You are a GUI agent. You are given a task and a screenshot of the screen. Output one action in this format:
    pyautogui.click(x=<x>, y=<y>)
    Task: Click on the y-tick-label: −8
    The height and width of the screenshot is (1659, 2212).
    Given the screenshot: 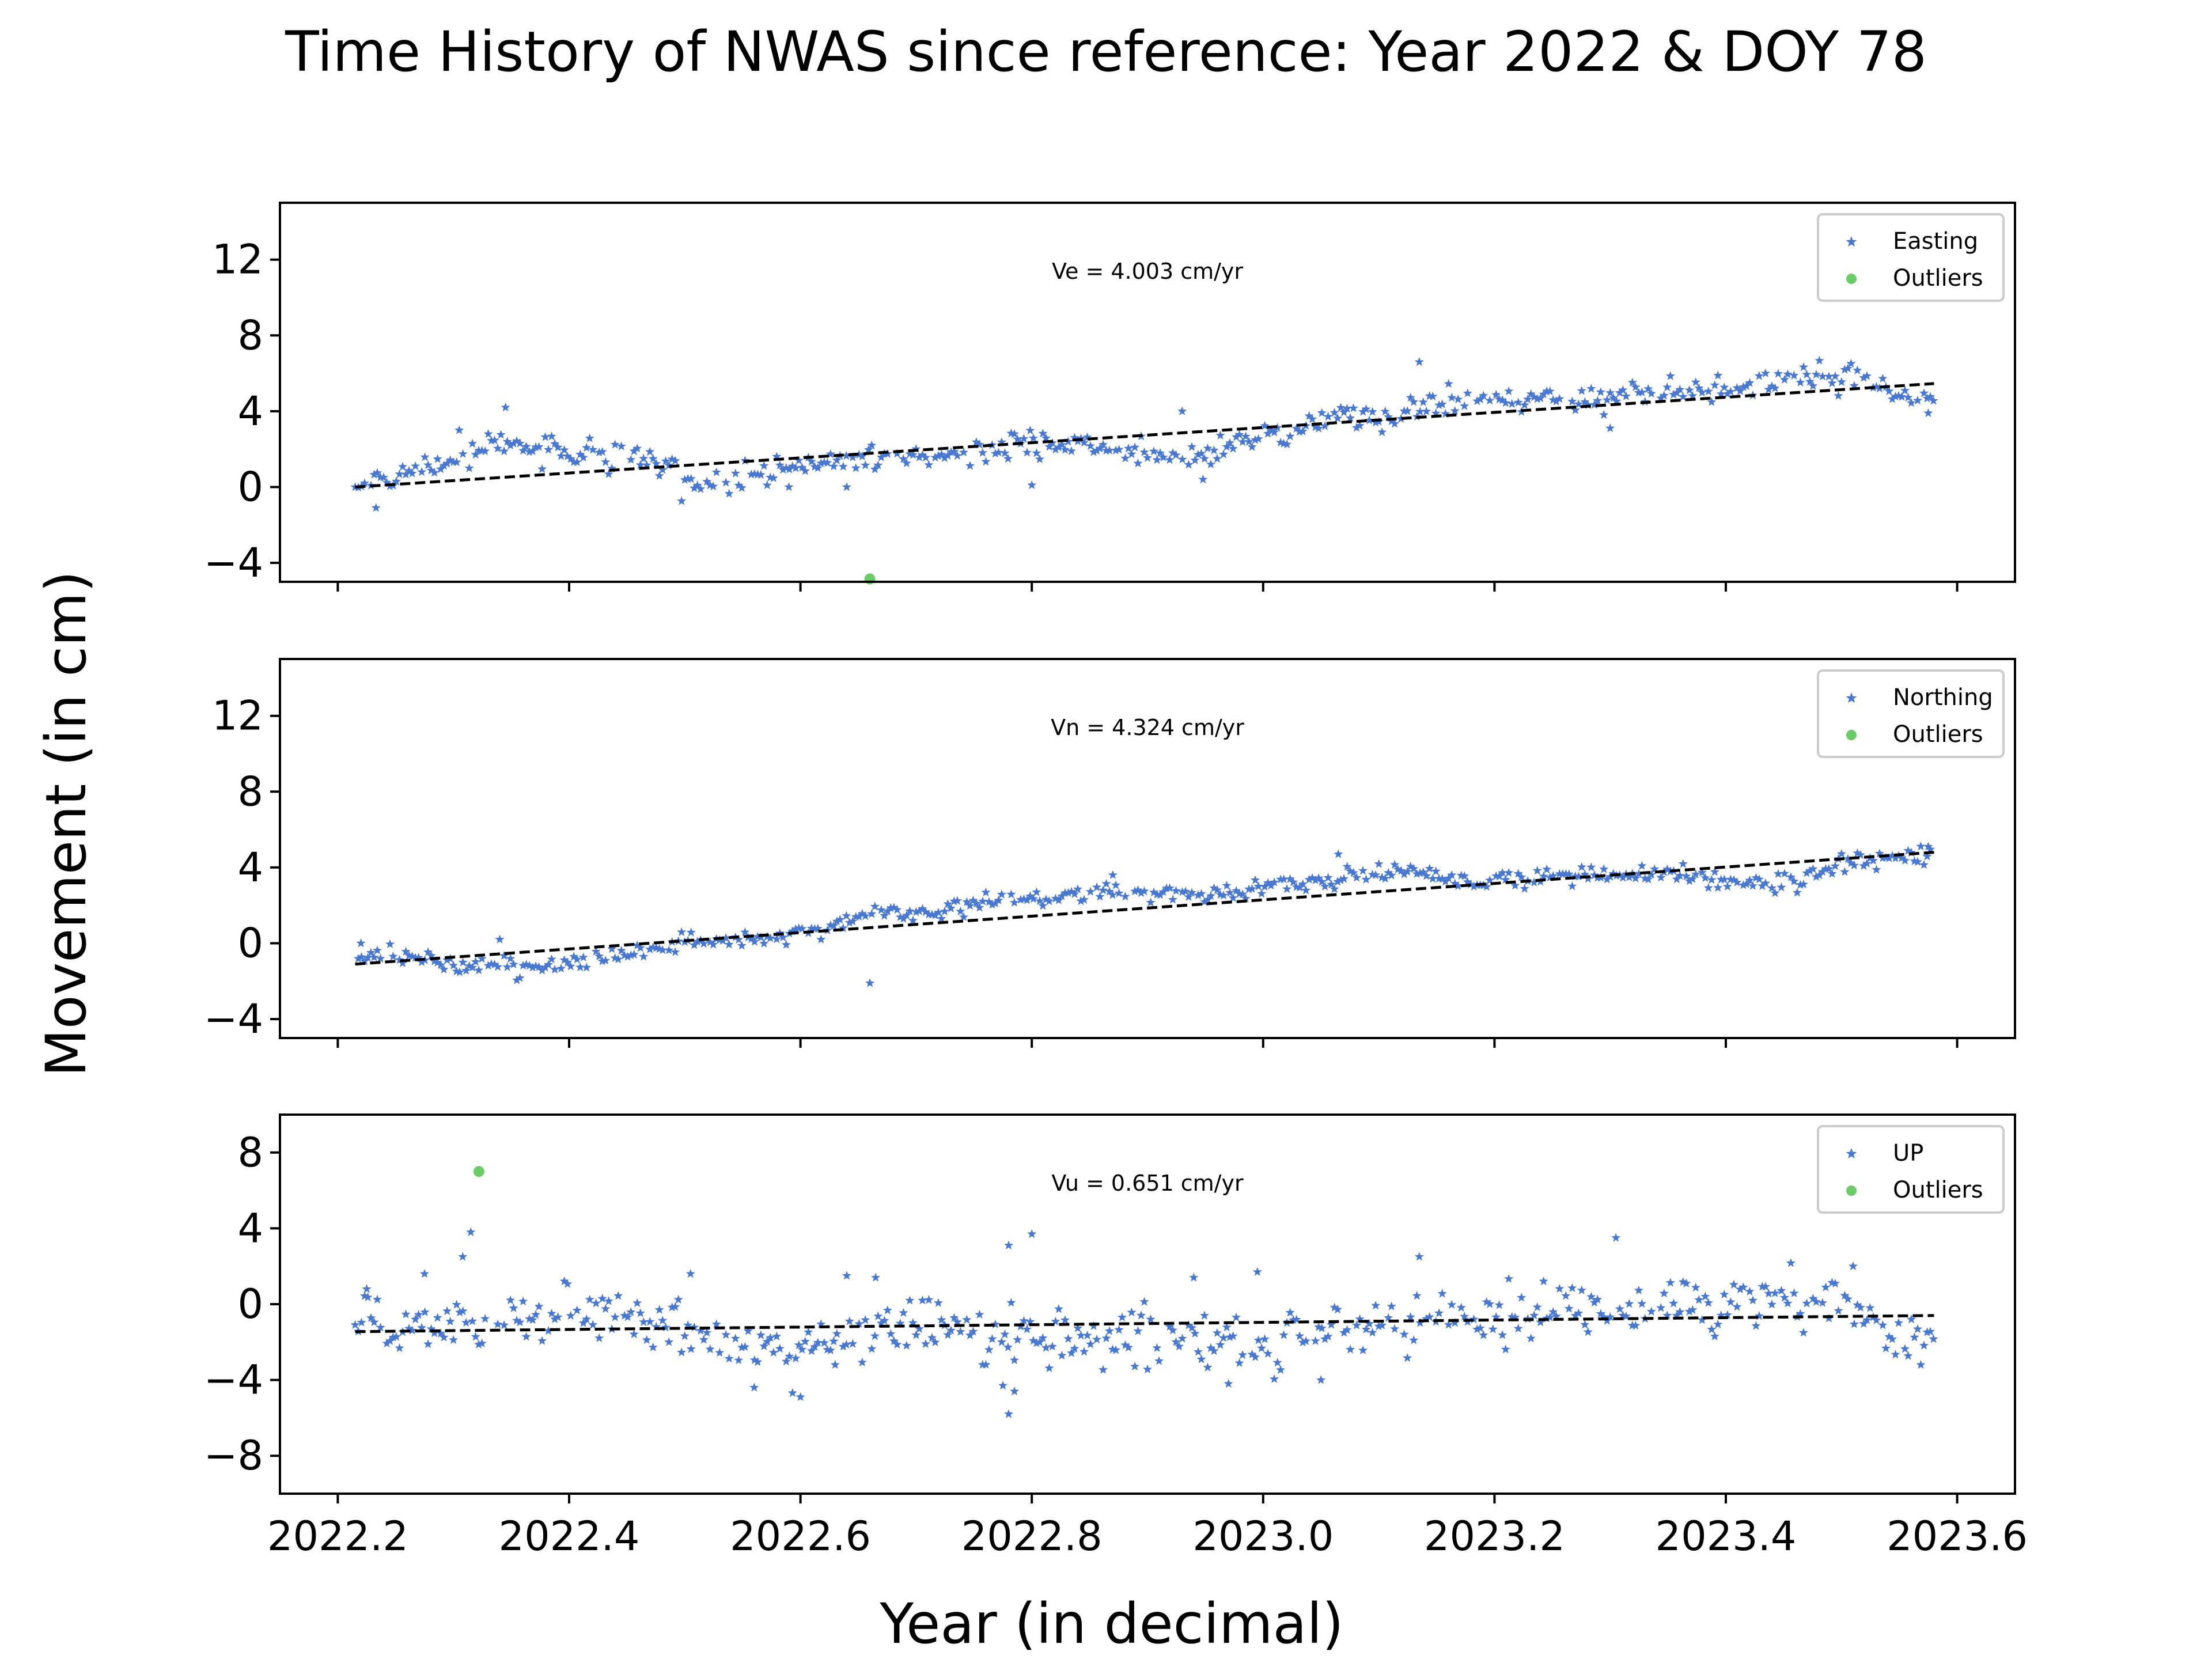 What is the action you would take?
    pyautogui.click(x=233, y=1455)
    